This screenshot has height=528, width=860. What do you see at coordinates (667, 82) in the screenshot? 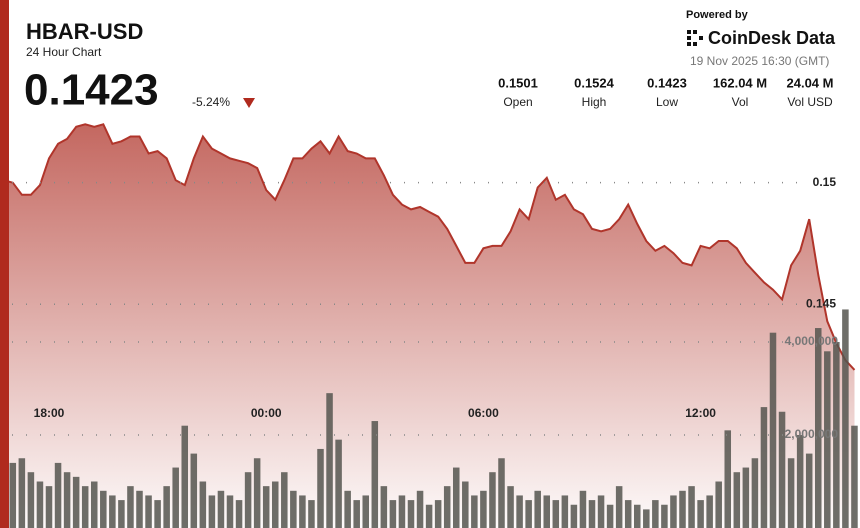
I see `stat-value: 0.1423` at bounding box center [667, 82].